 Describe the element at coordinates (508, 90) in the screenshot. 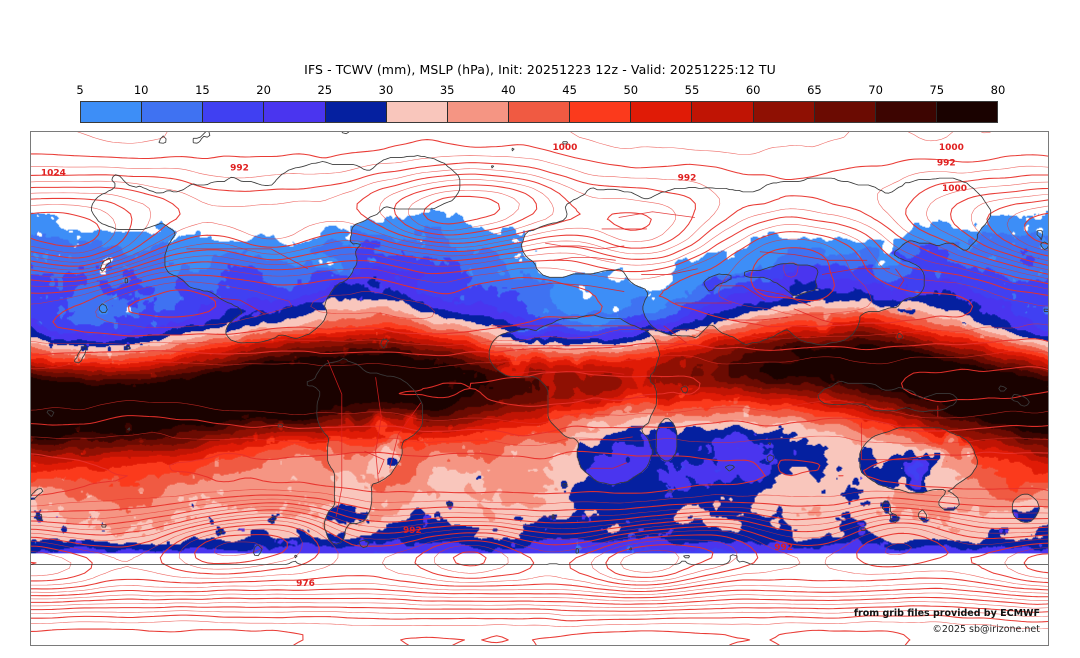

I see `colorbar-tick-label: 40` at that location.